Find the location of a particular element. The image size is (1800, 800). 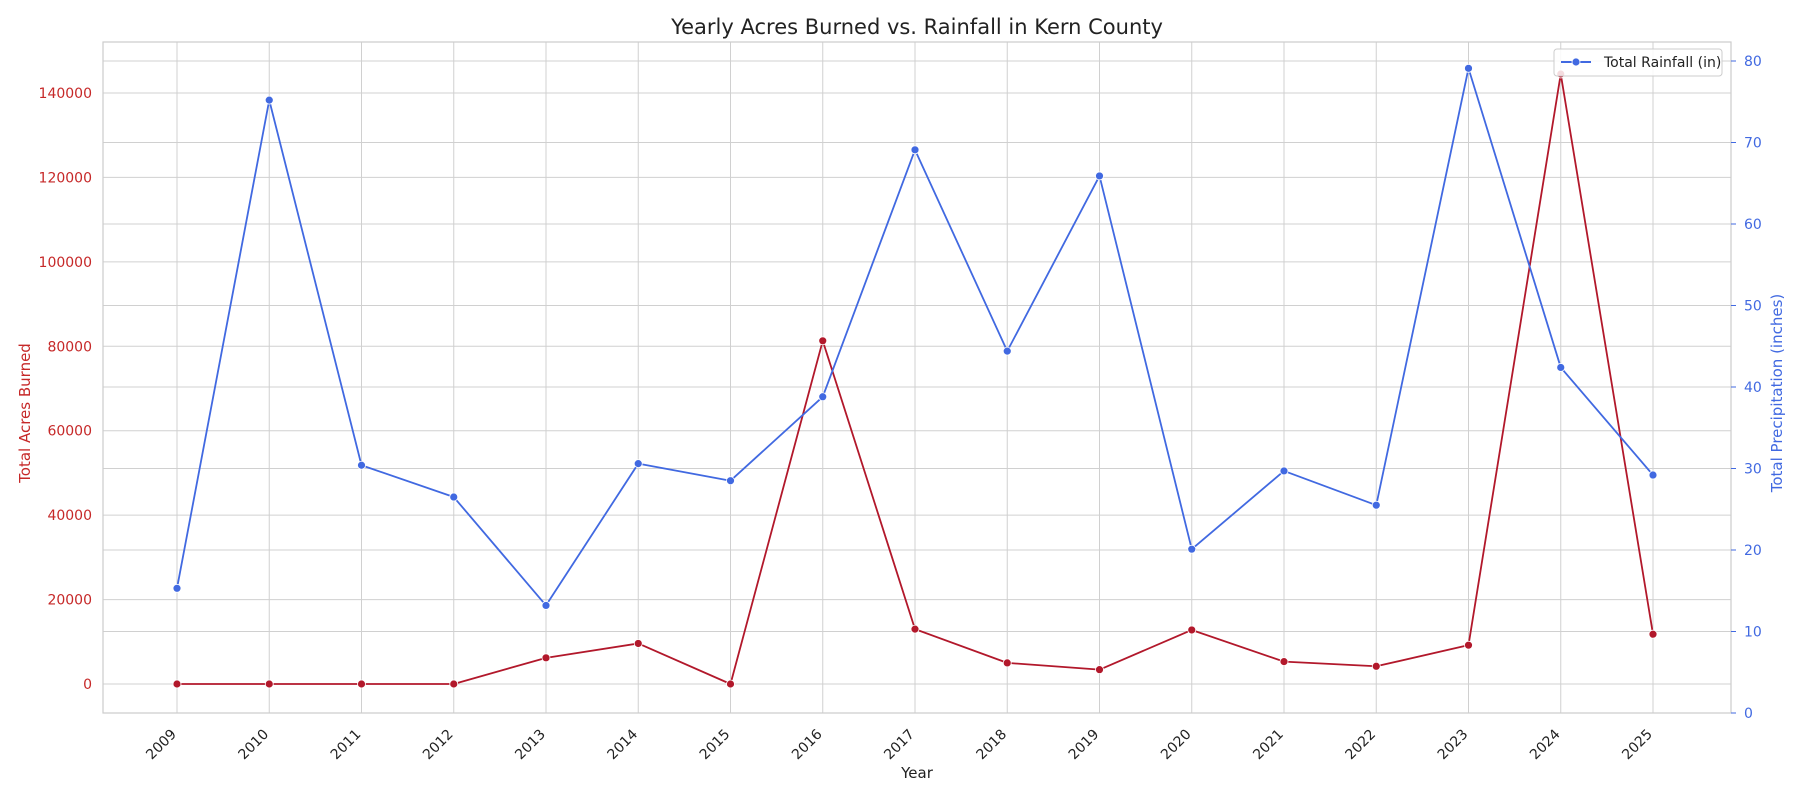

legend: Total Rainfall (in) is located at coordinates (1638, 62).